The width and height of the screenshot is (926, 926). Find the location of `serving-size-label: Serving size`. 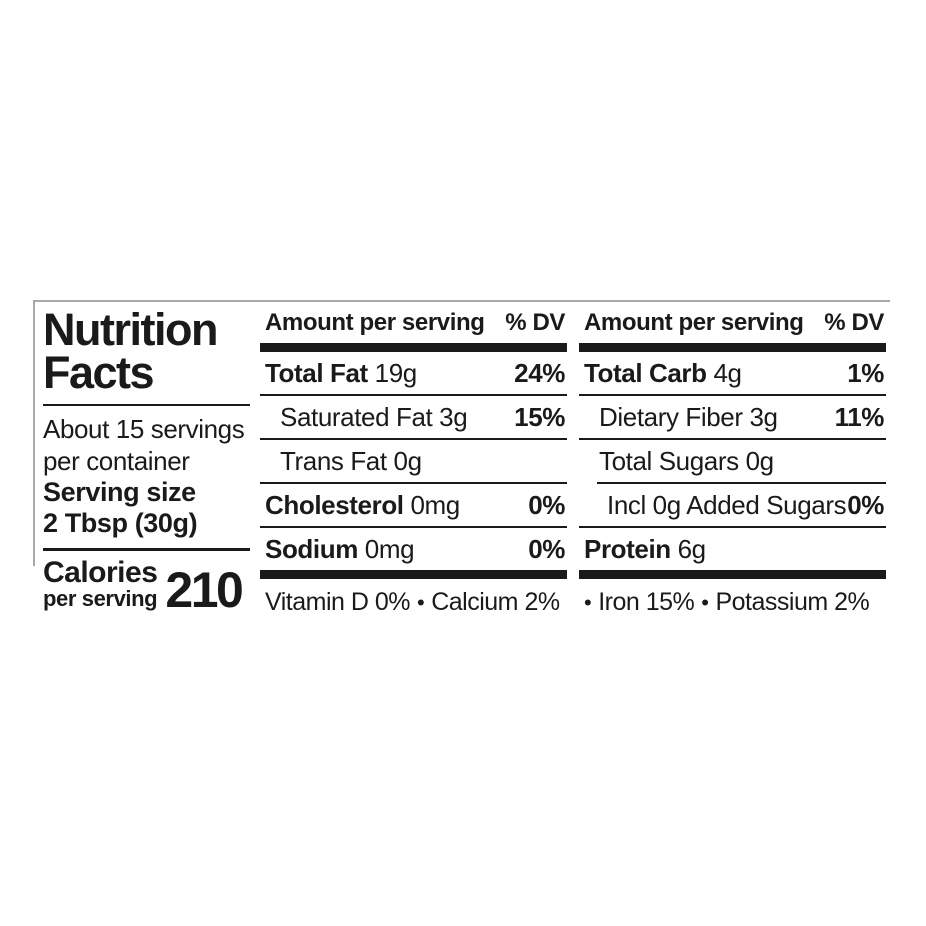

serving-size-label: Serving size is located at coordinates (119, 492).